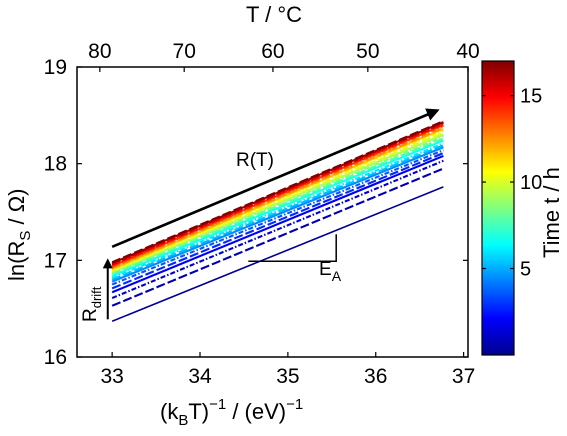 The image size is (567, 436). Describe the element at coordinates (551, 212) in the screenshot. I see `colorbar-title: Time t / h` at that location.